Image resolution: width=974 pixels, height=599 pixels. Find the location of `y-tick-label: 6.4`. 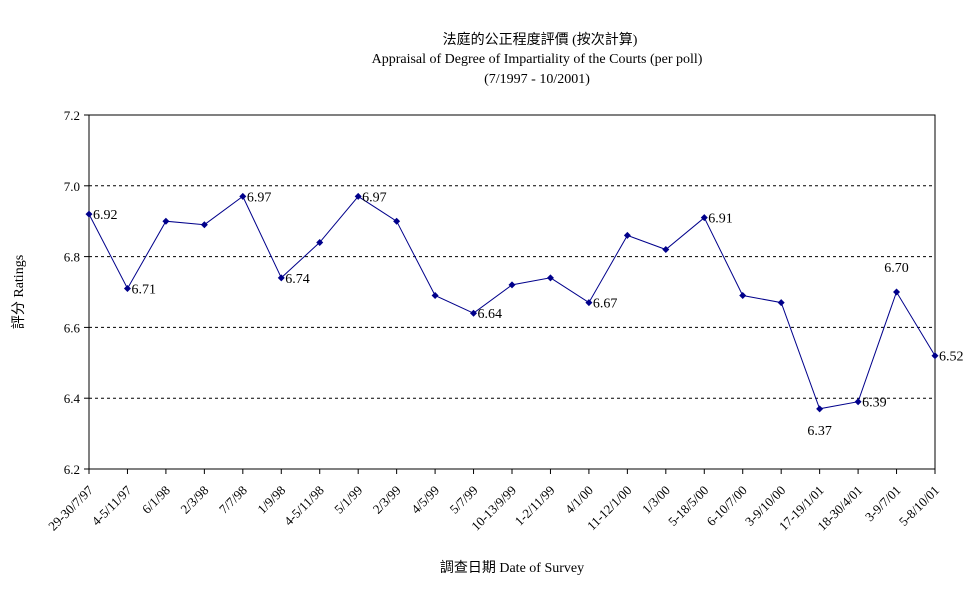

y-tick-label: 6.4 is located at coordinates (72, 398).